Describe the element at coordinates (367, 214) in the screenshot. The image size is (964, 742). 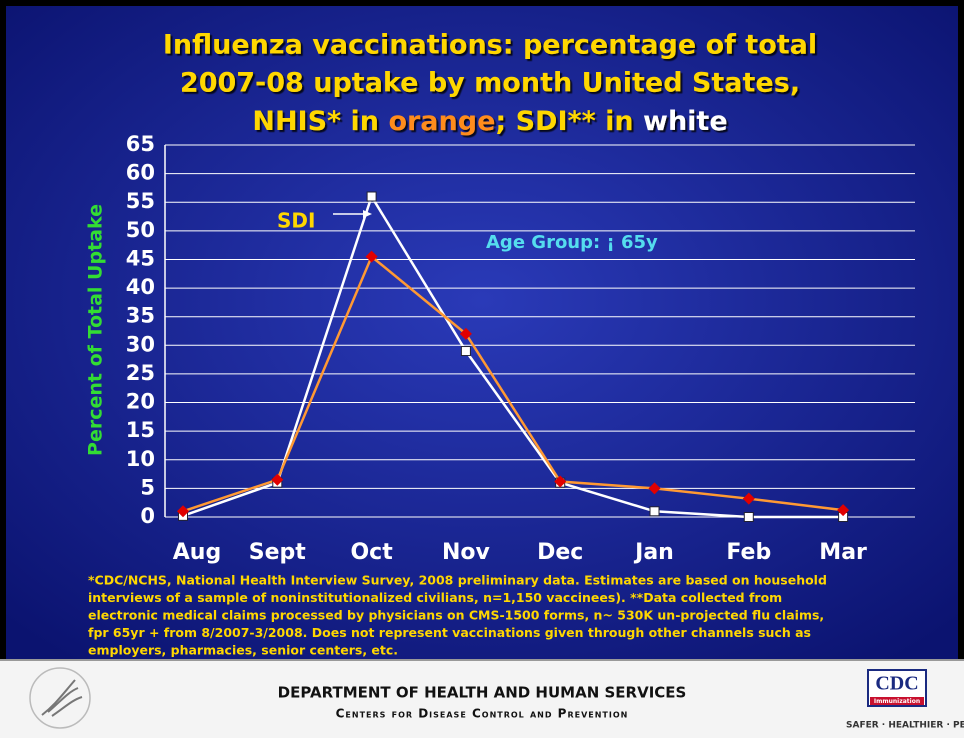
I see `annotation-arrowhead` at that location.